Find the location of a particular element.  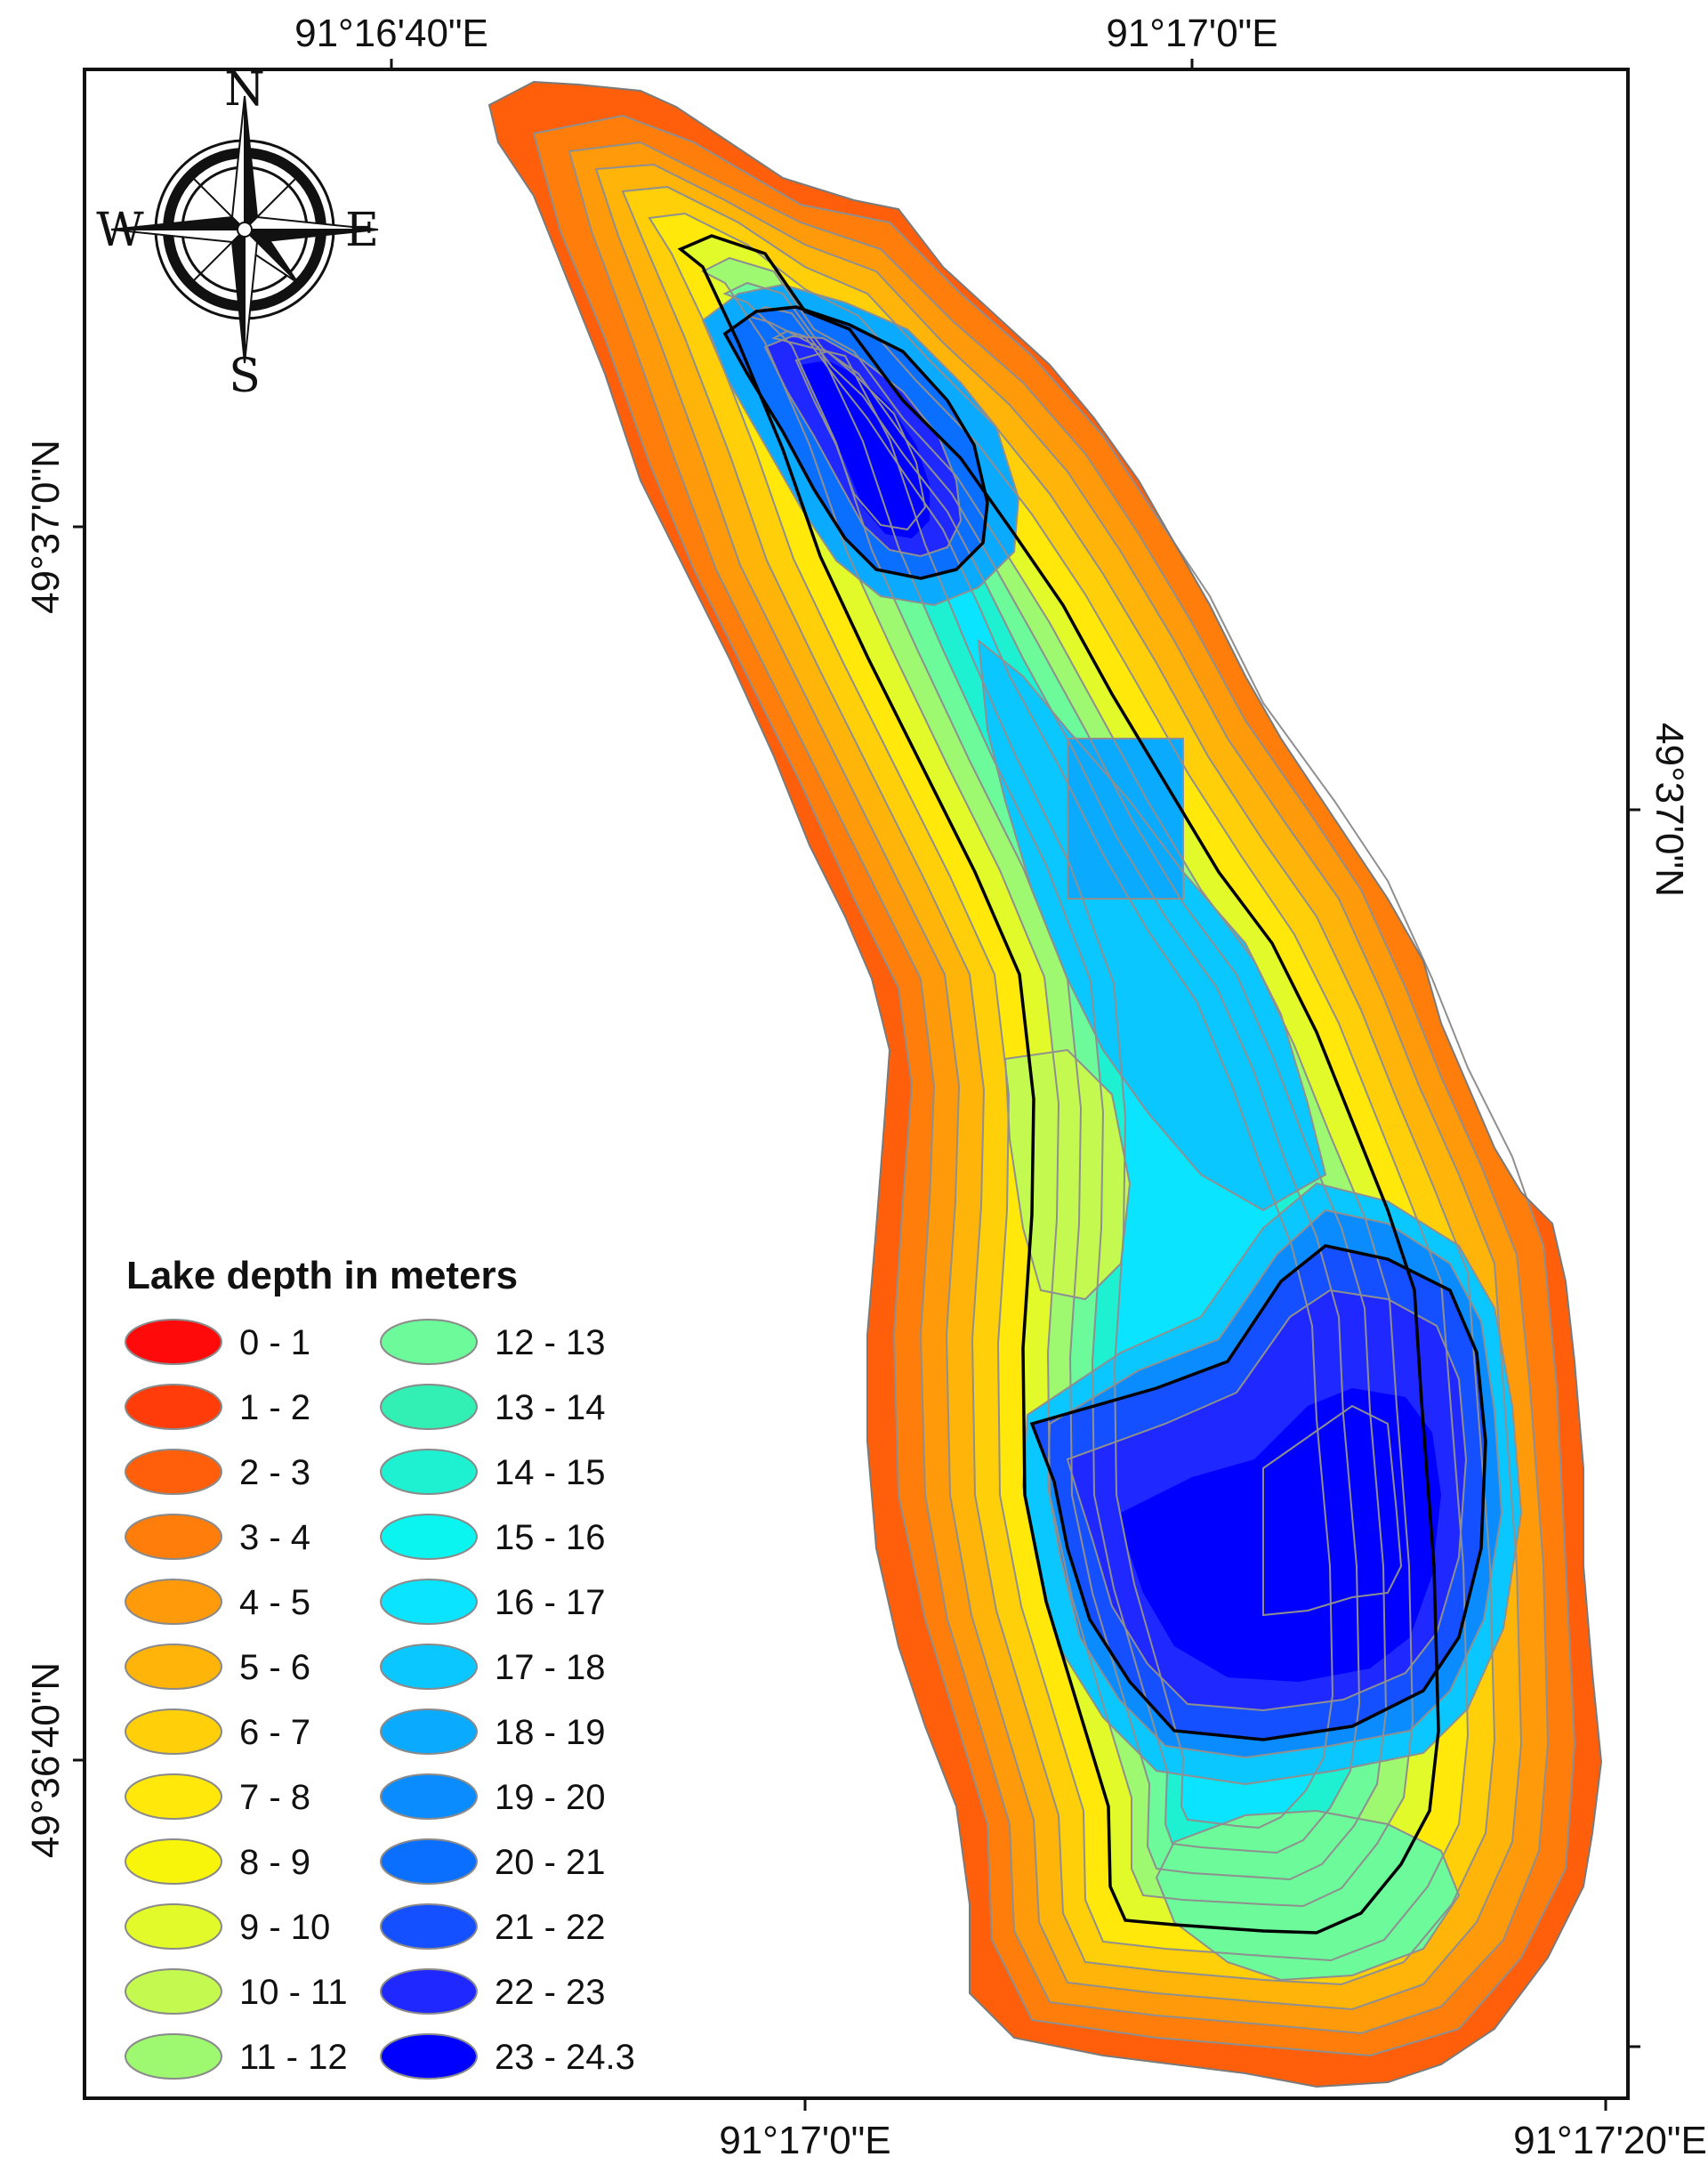

legend-label: 21 - 22 is located at coordinates (550, 1927).